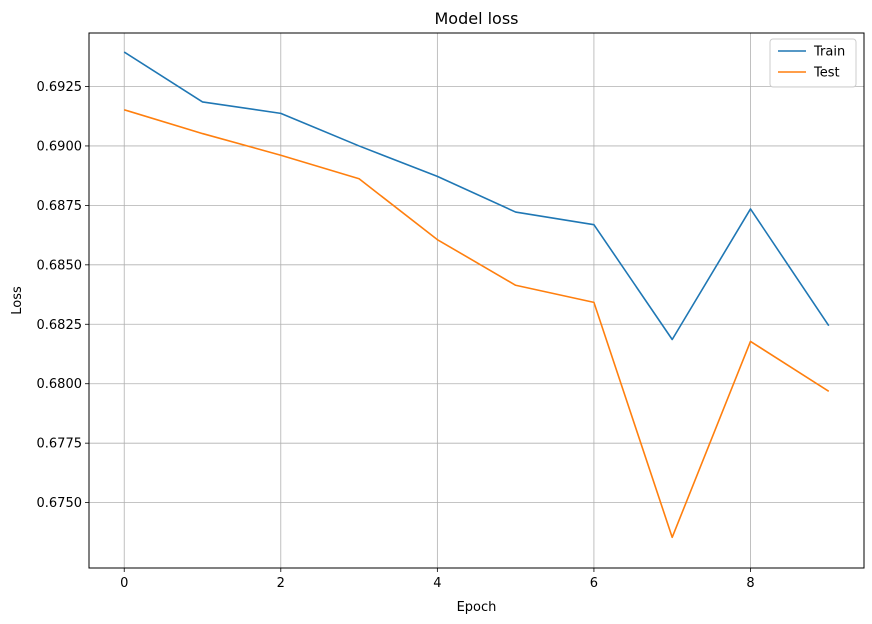 The image size is (872, 624). Describe the element at coordinates (60, 503) in the screenshot. I see `y-tick-label: 0.6750` at that location.